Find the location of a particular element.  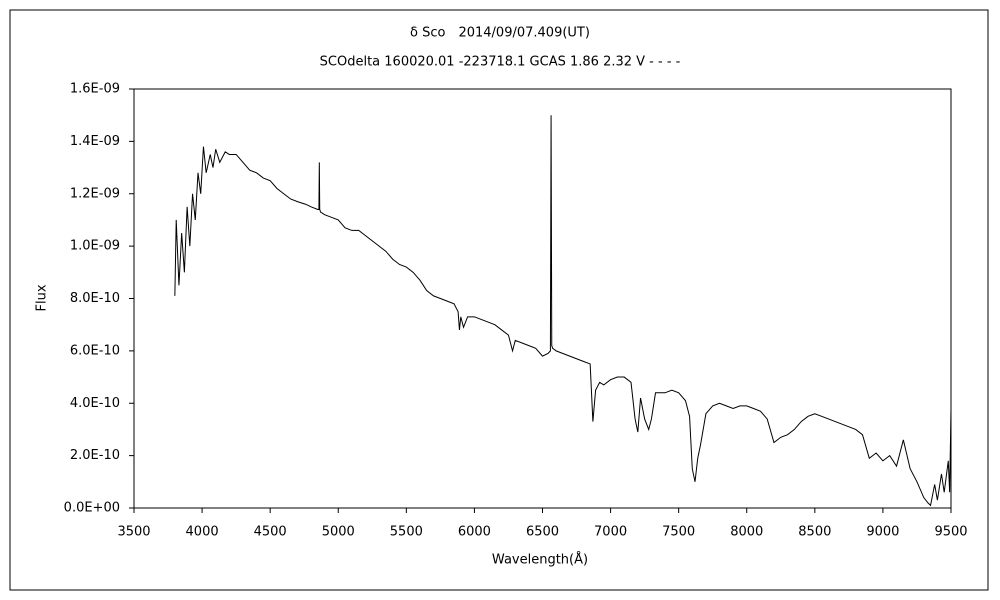

y-tick-label: 4.0E-10 is located at coordinates (95, 403).